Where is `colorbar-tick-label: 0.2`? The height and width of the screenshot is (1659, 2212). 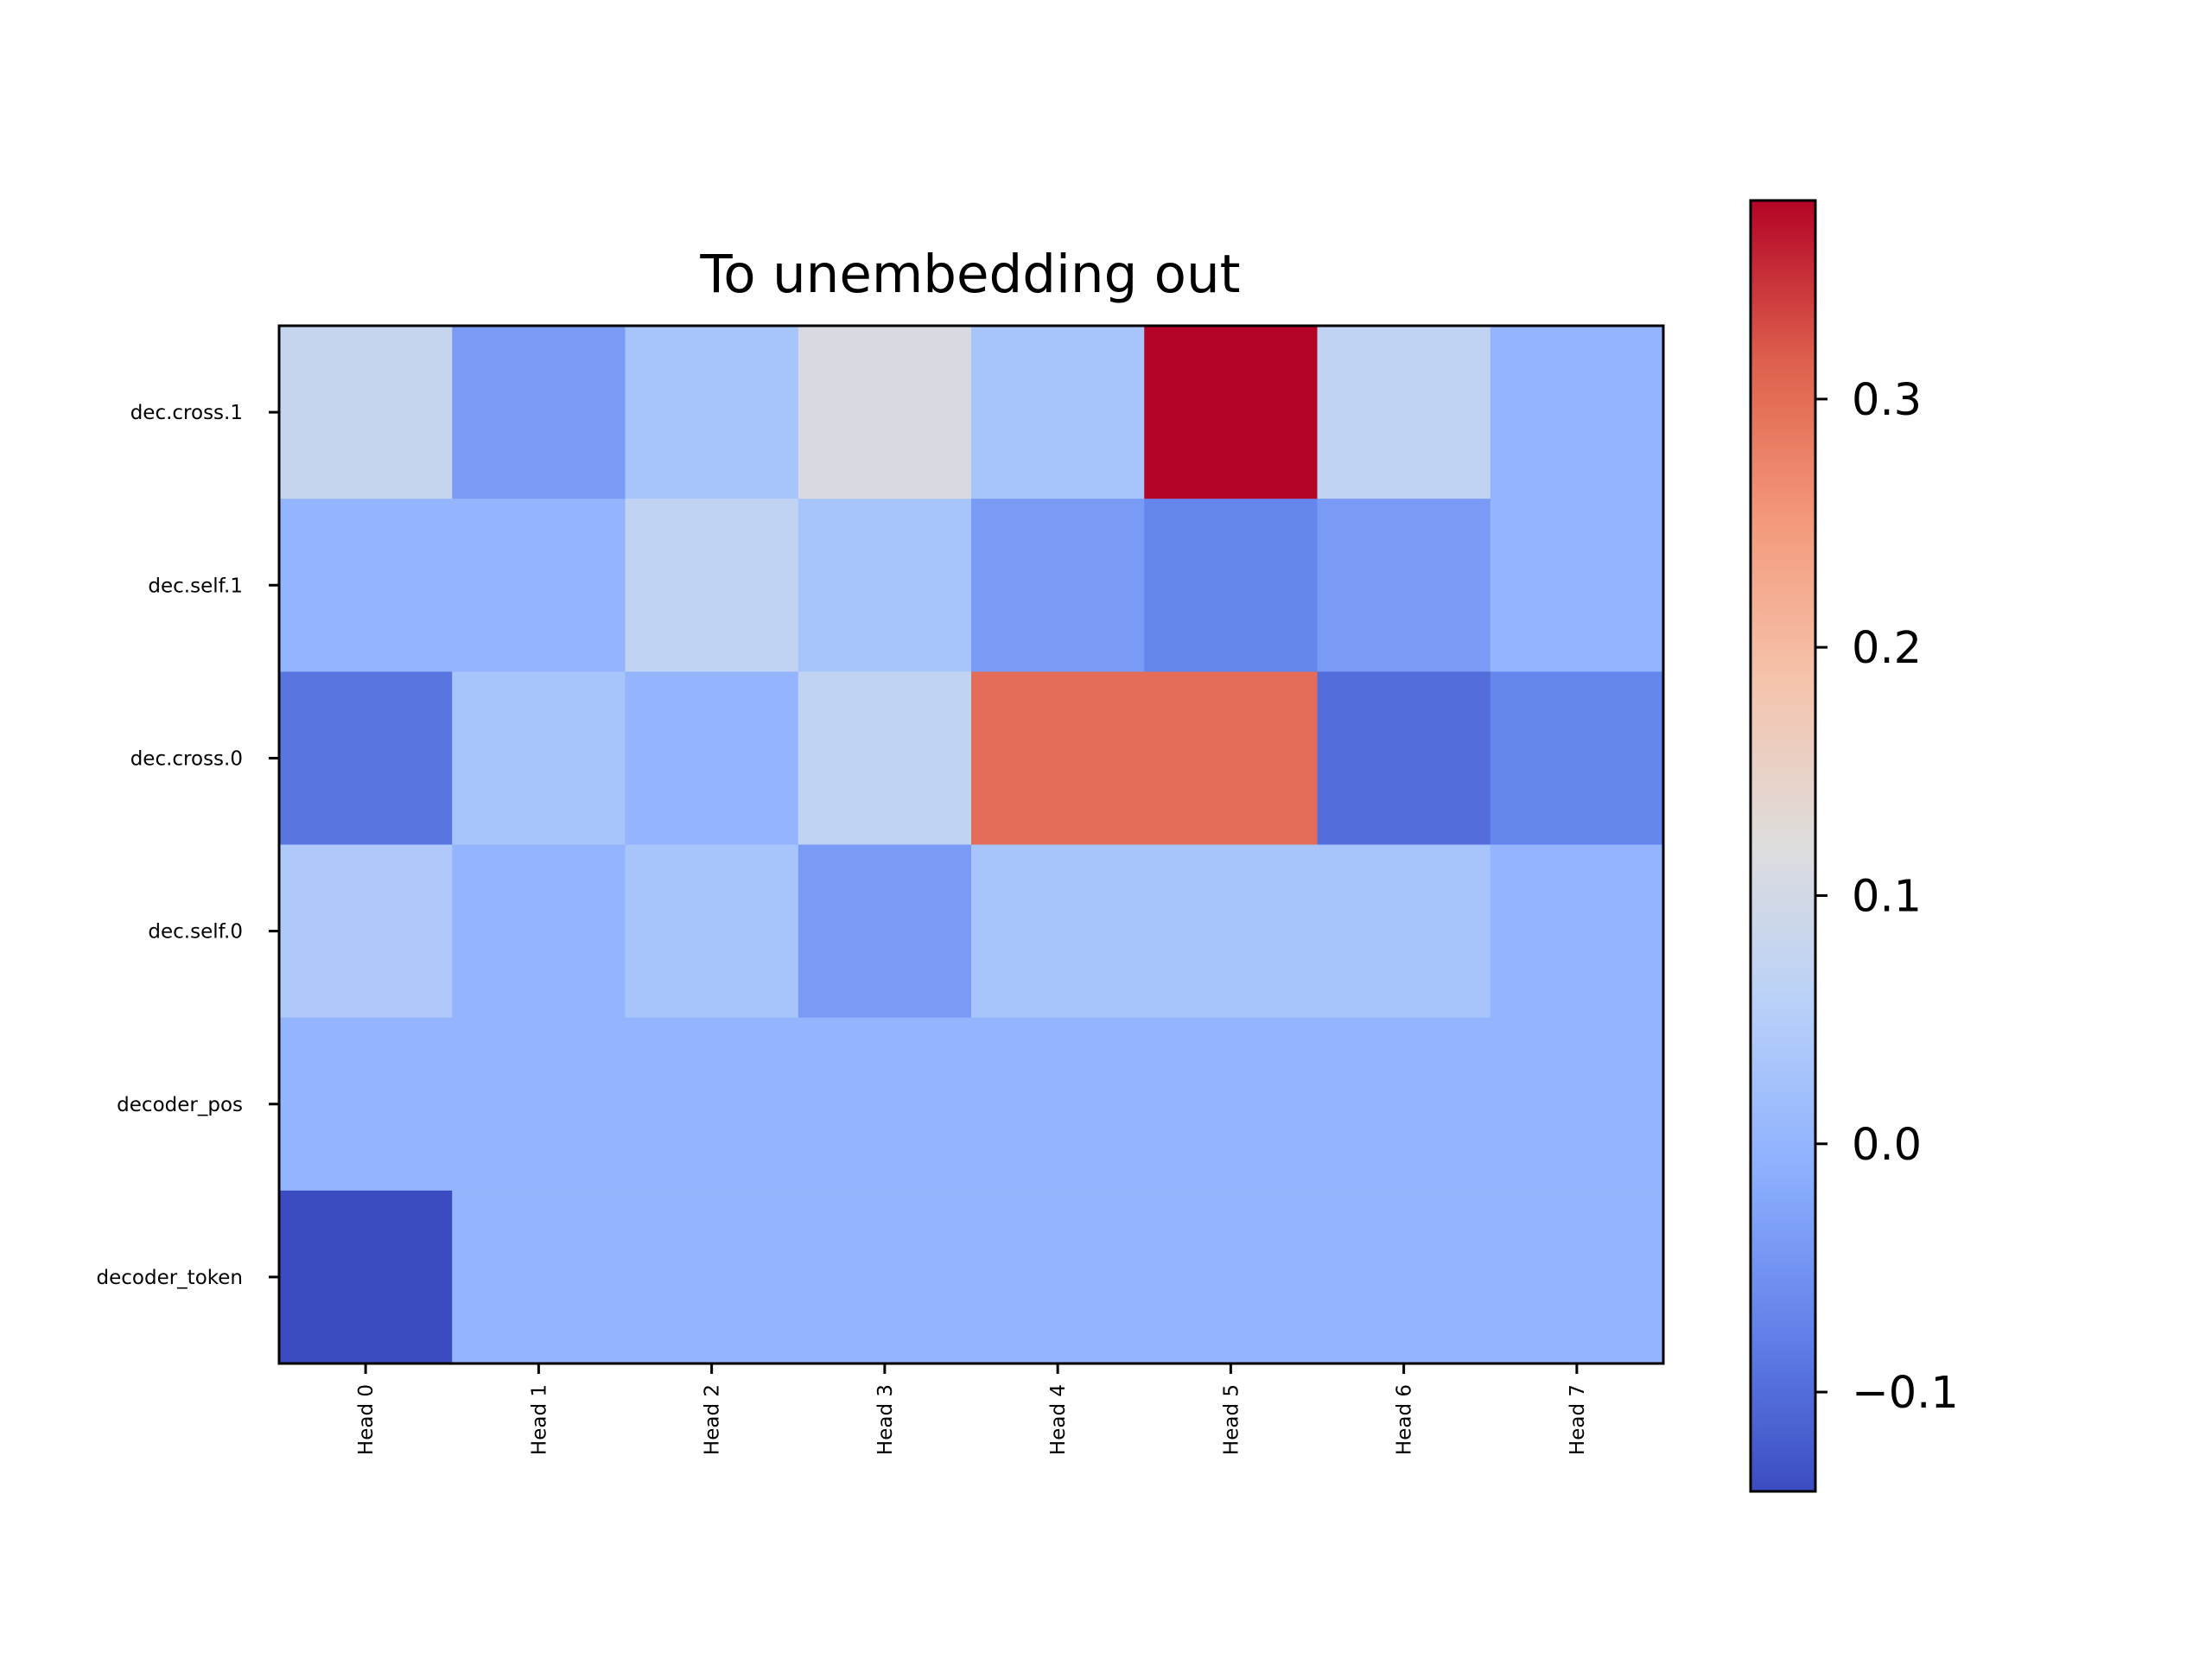
colorbar-tick-label: 0.2 is located at coordinates (1887, 648).